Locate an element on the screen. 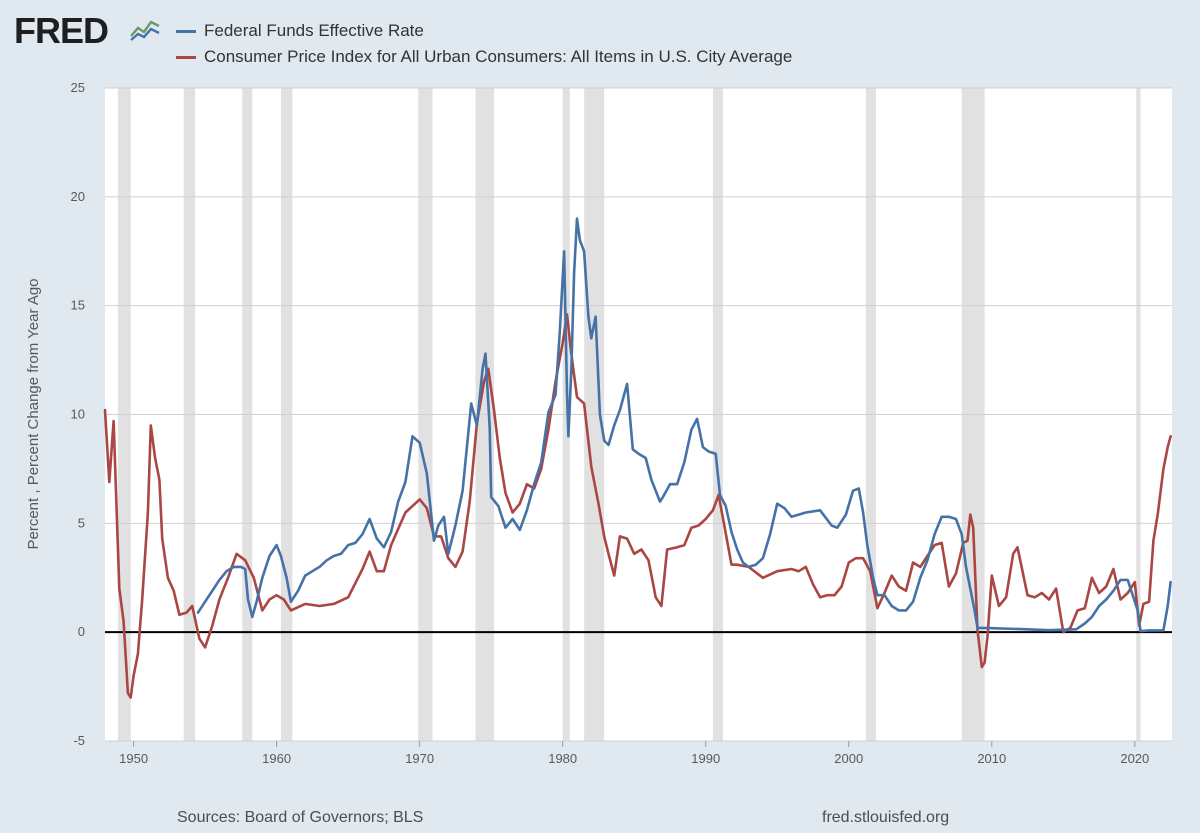 The width and height of the screenshot is (1200, 833). y-tick-label: 15 is located at coordinates (78, 305).